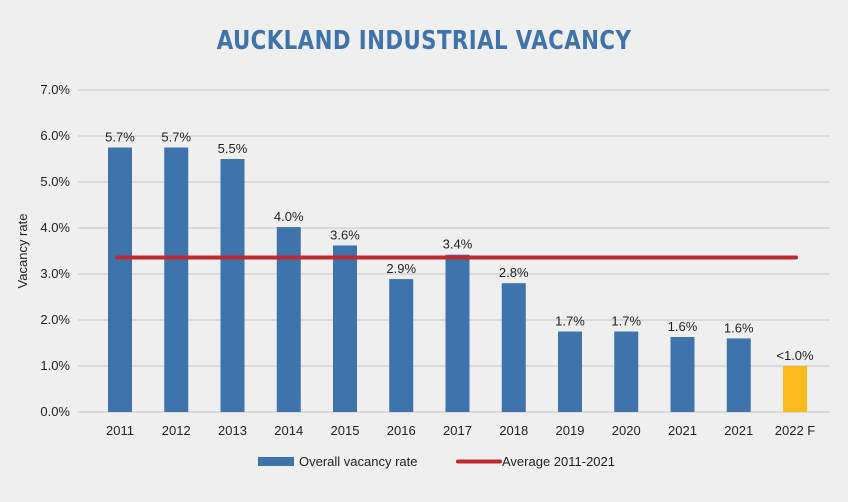 Image resolution: width=848 pixels, height=502 pixels. I want to click on chart-title: AUCKLAND INDUSTRIAL VACANCY, so click(424, 41).